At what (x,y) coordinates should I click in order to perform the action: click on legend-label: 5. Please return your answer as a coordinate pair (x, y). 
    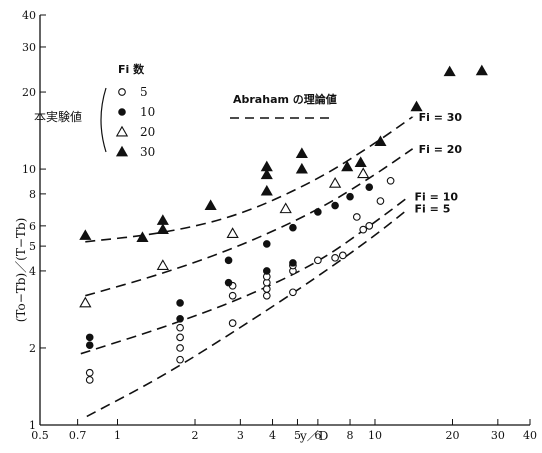
    Looking at the image, I should click on (144, 92).